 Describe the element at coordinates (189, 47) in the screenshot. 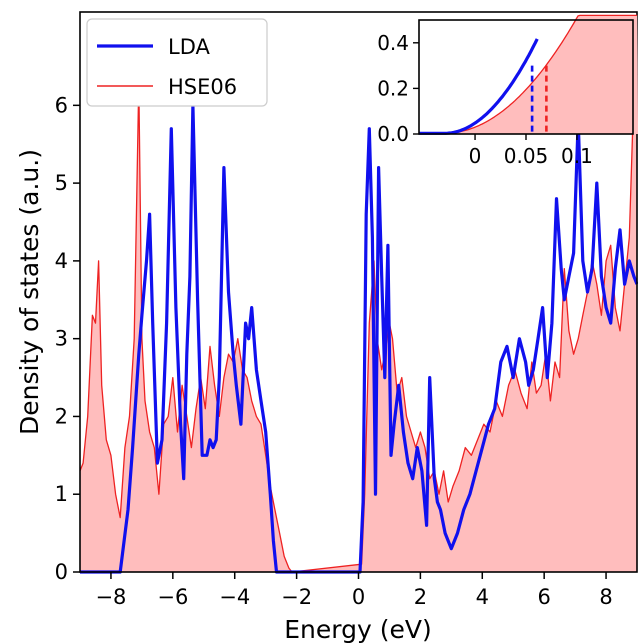

I see `legend-label-lda: LDA` at that location.